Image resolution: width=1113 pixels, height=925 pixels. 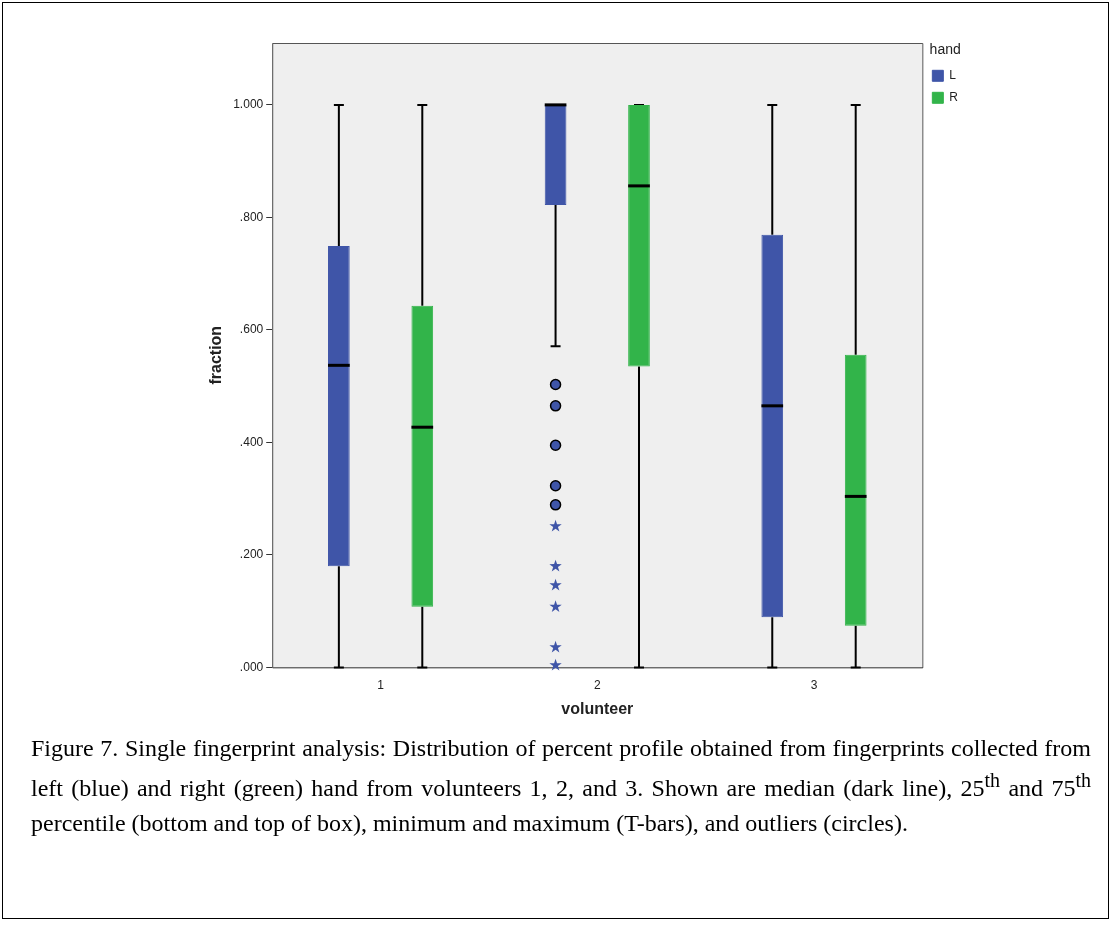 What do you see at coordinates (251, 216) in the screenshot?
I see `y-tick-label: .800` at bounding box center [251, 216].